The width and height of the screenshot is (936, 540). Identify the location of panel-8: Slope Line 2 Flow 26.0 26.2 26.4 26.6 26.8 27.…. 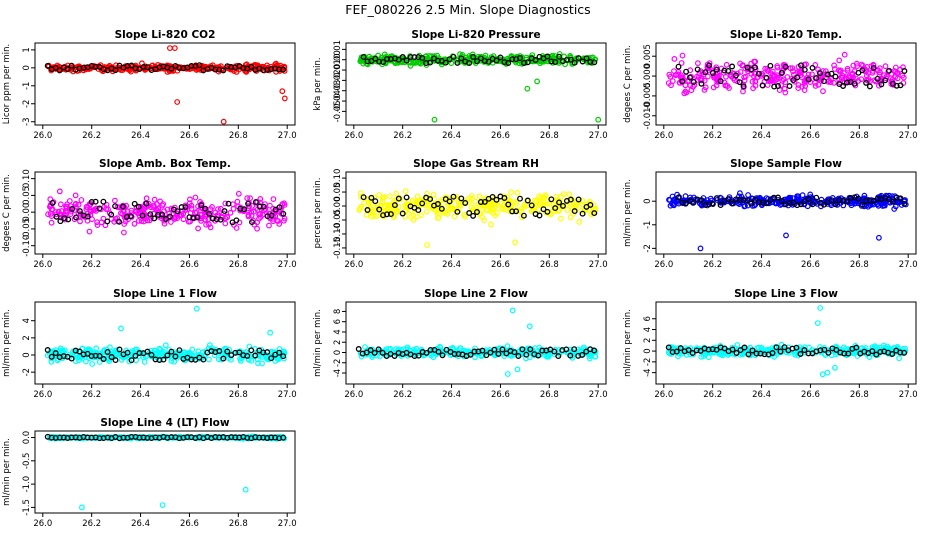
(460, 344).